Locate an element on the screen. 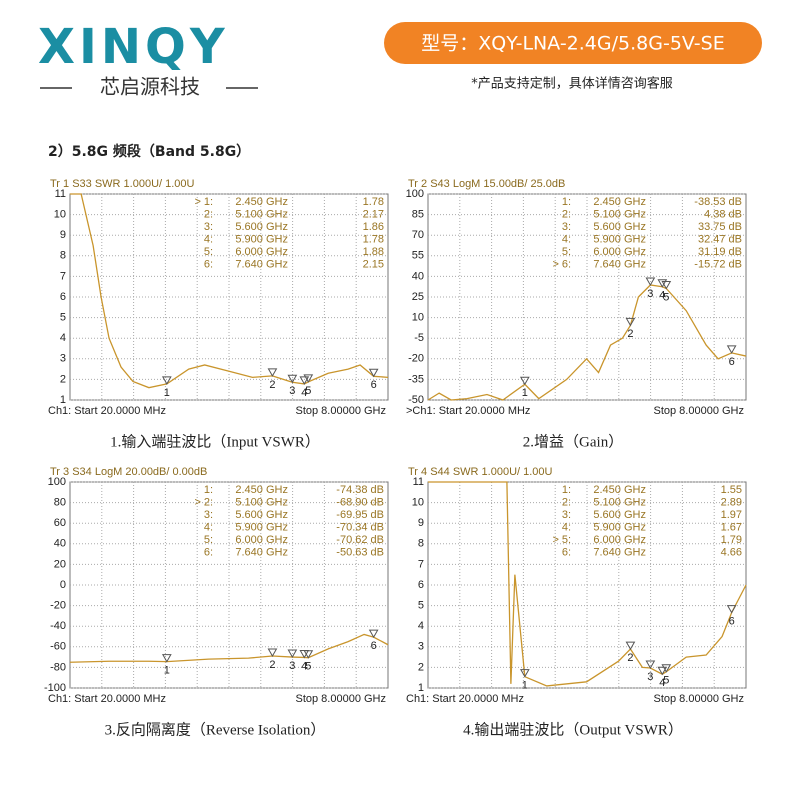 This screenshot has height=800, width=800. marker-value: 31.19 dB is located at coordinates (720, 252).